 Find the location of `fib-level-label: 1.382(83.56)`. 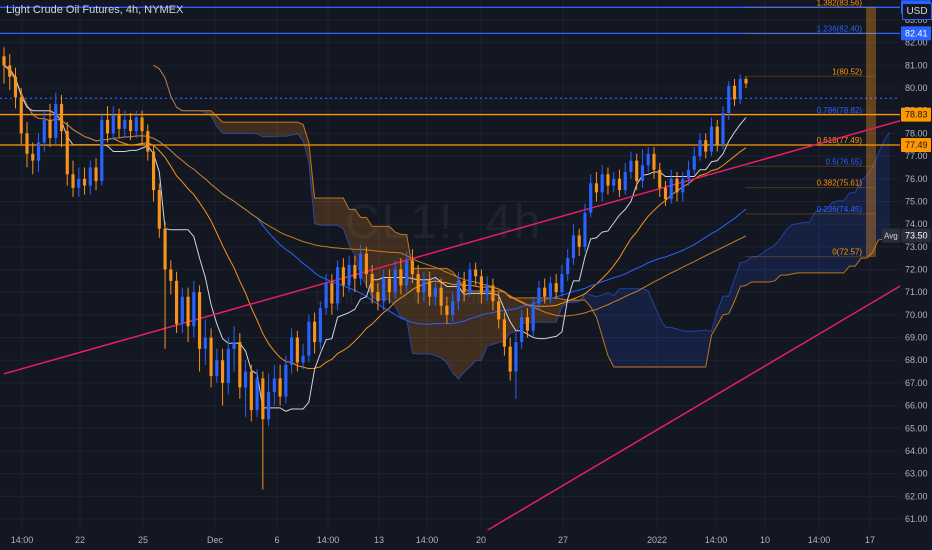

fib-level-label: 1.382(83.56) is located at coordinates (840, 3).